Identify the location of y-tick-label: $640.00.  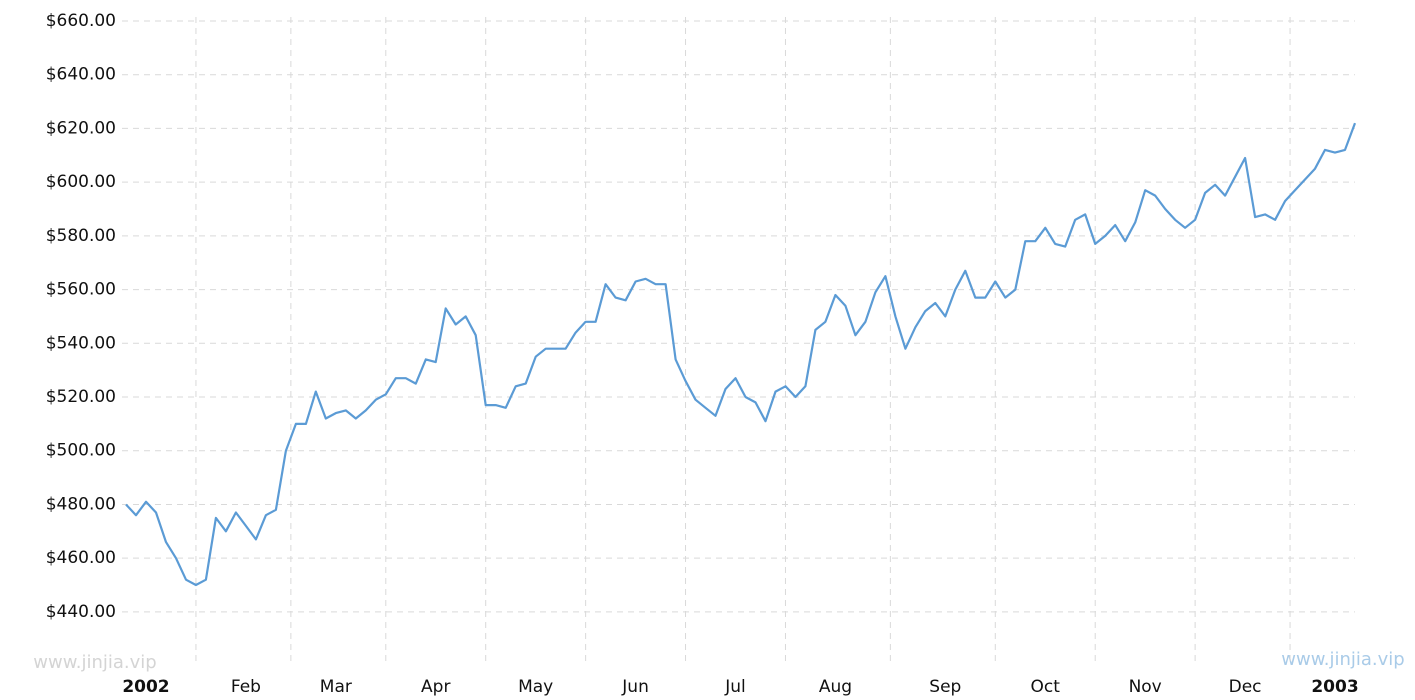
(81, 75).